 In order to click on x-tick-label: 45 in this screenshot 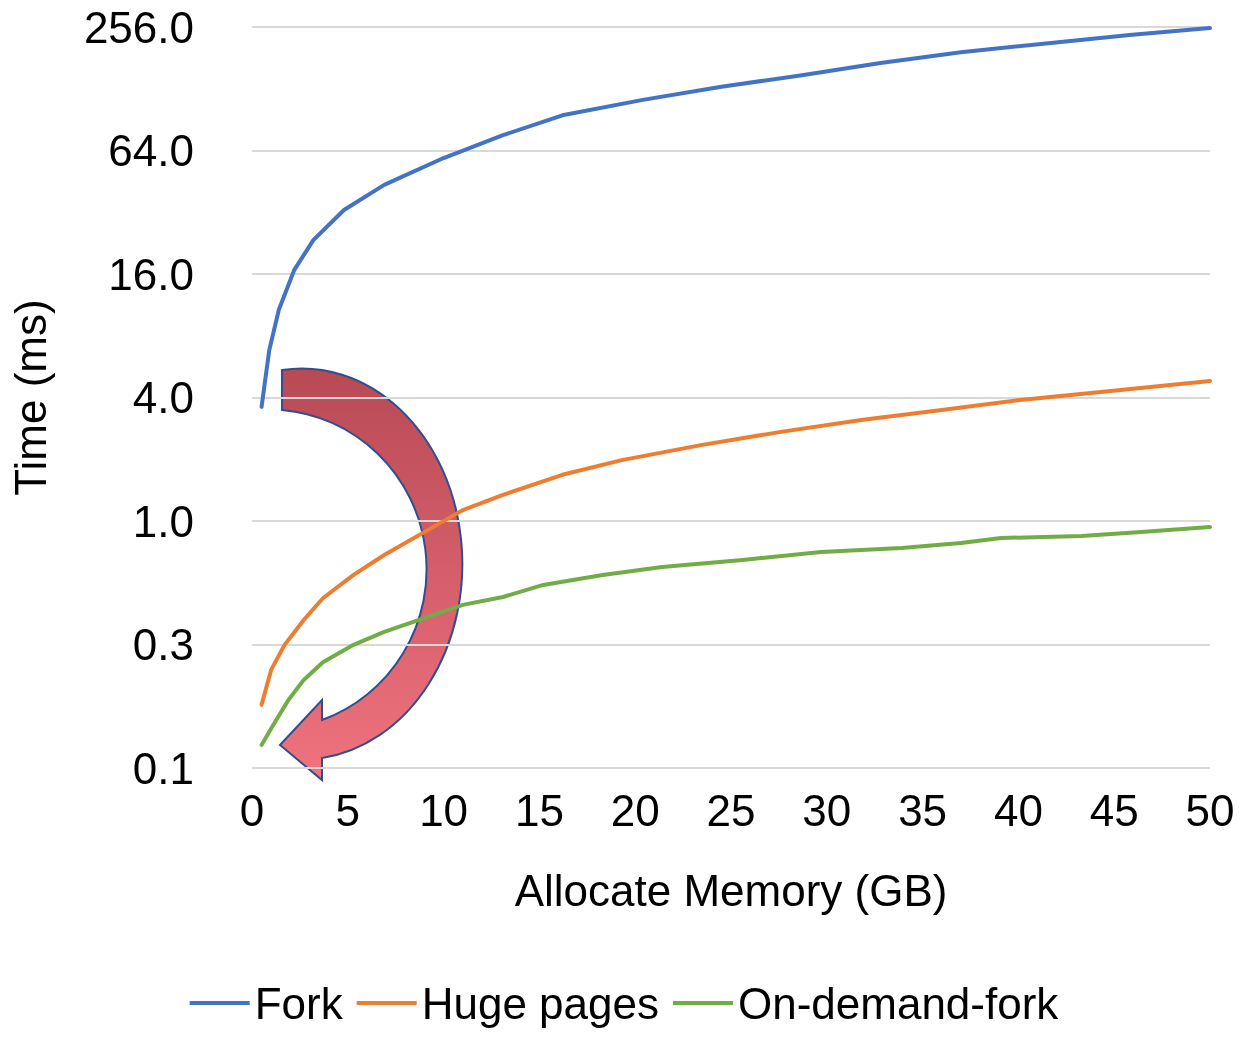, I will do `click(1114, 810)`.